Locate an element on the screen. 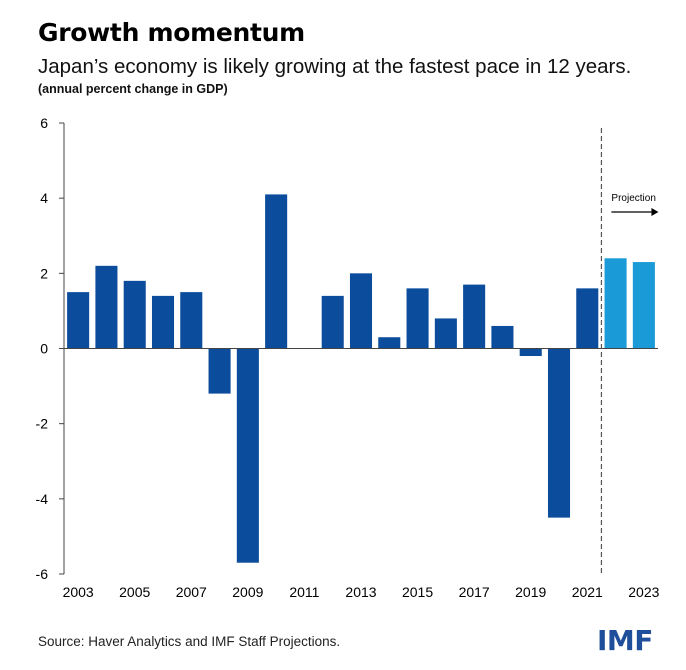 The width and height of the screenshot is (686, 670). bar-2006 is located at coordinates (163, 322).